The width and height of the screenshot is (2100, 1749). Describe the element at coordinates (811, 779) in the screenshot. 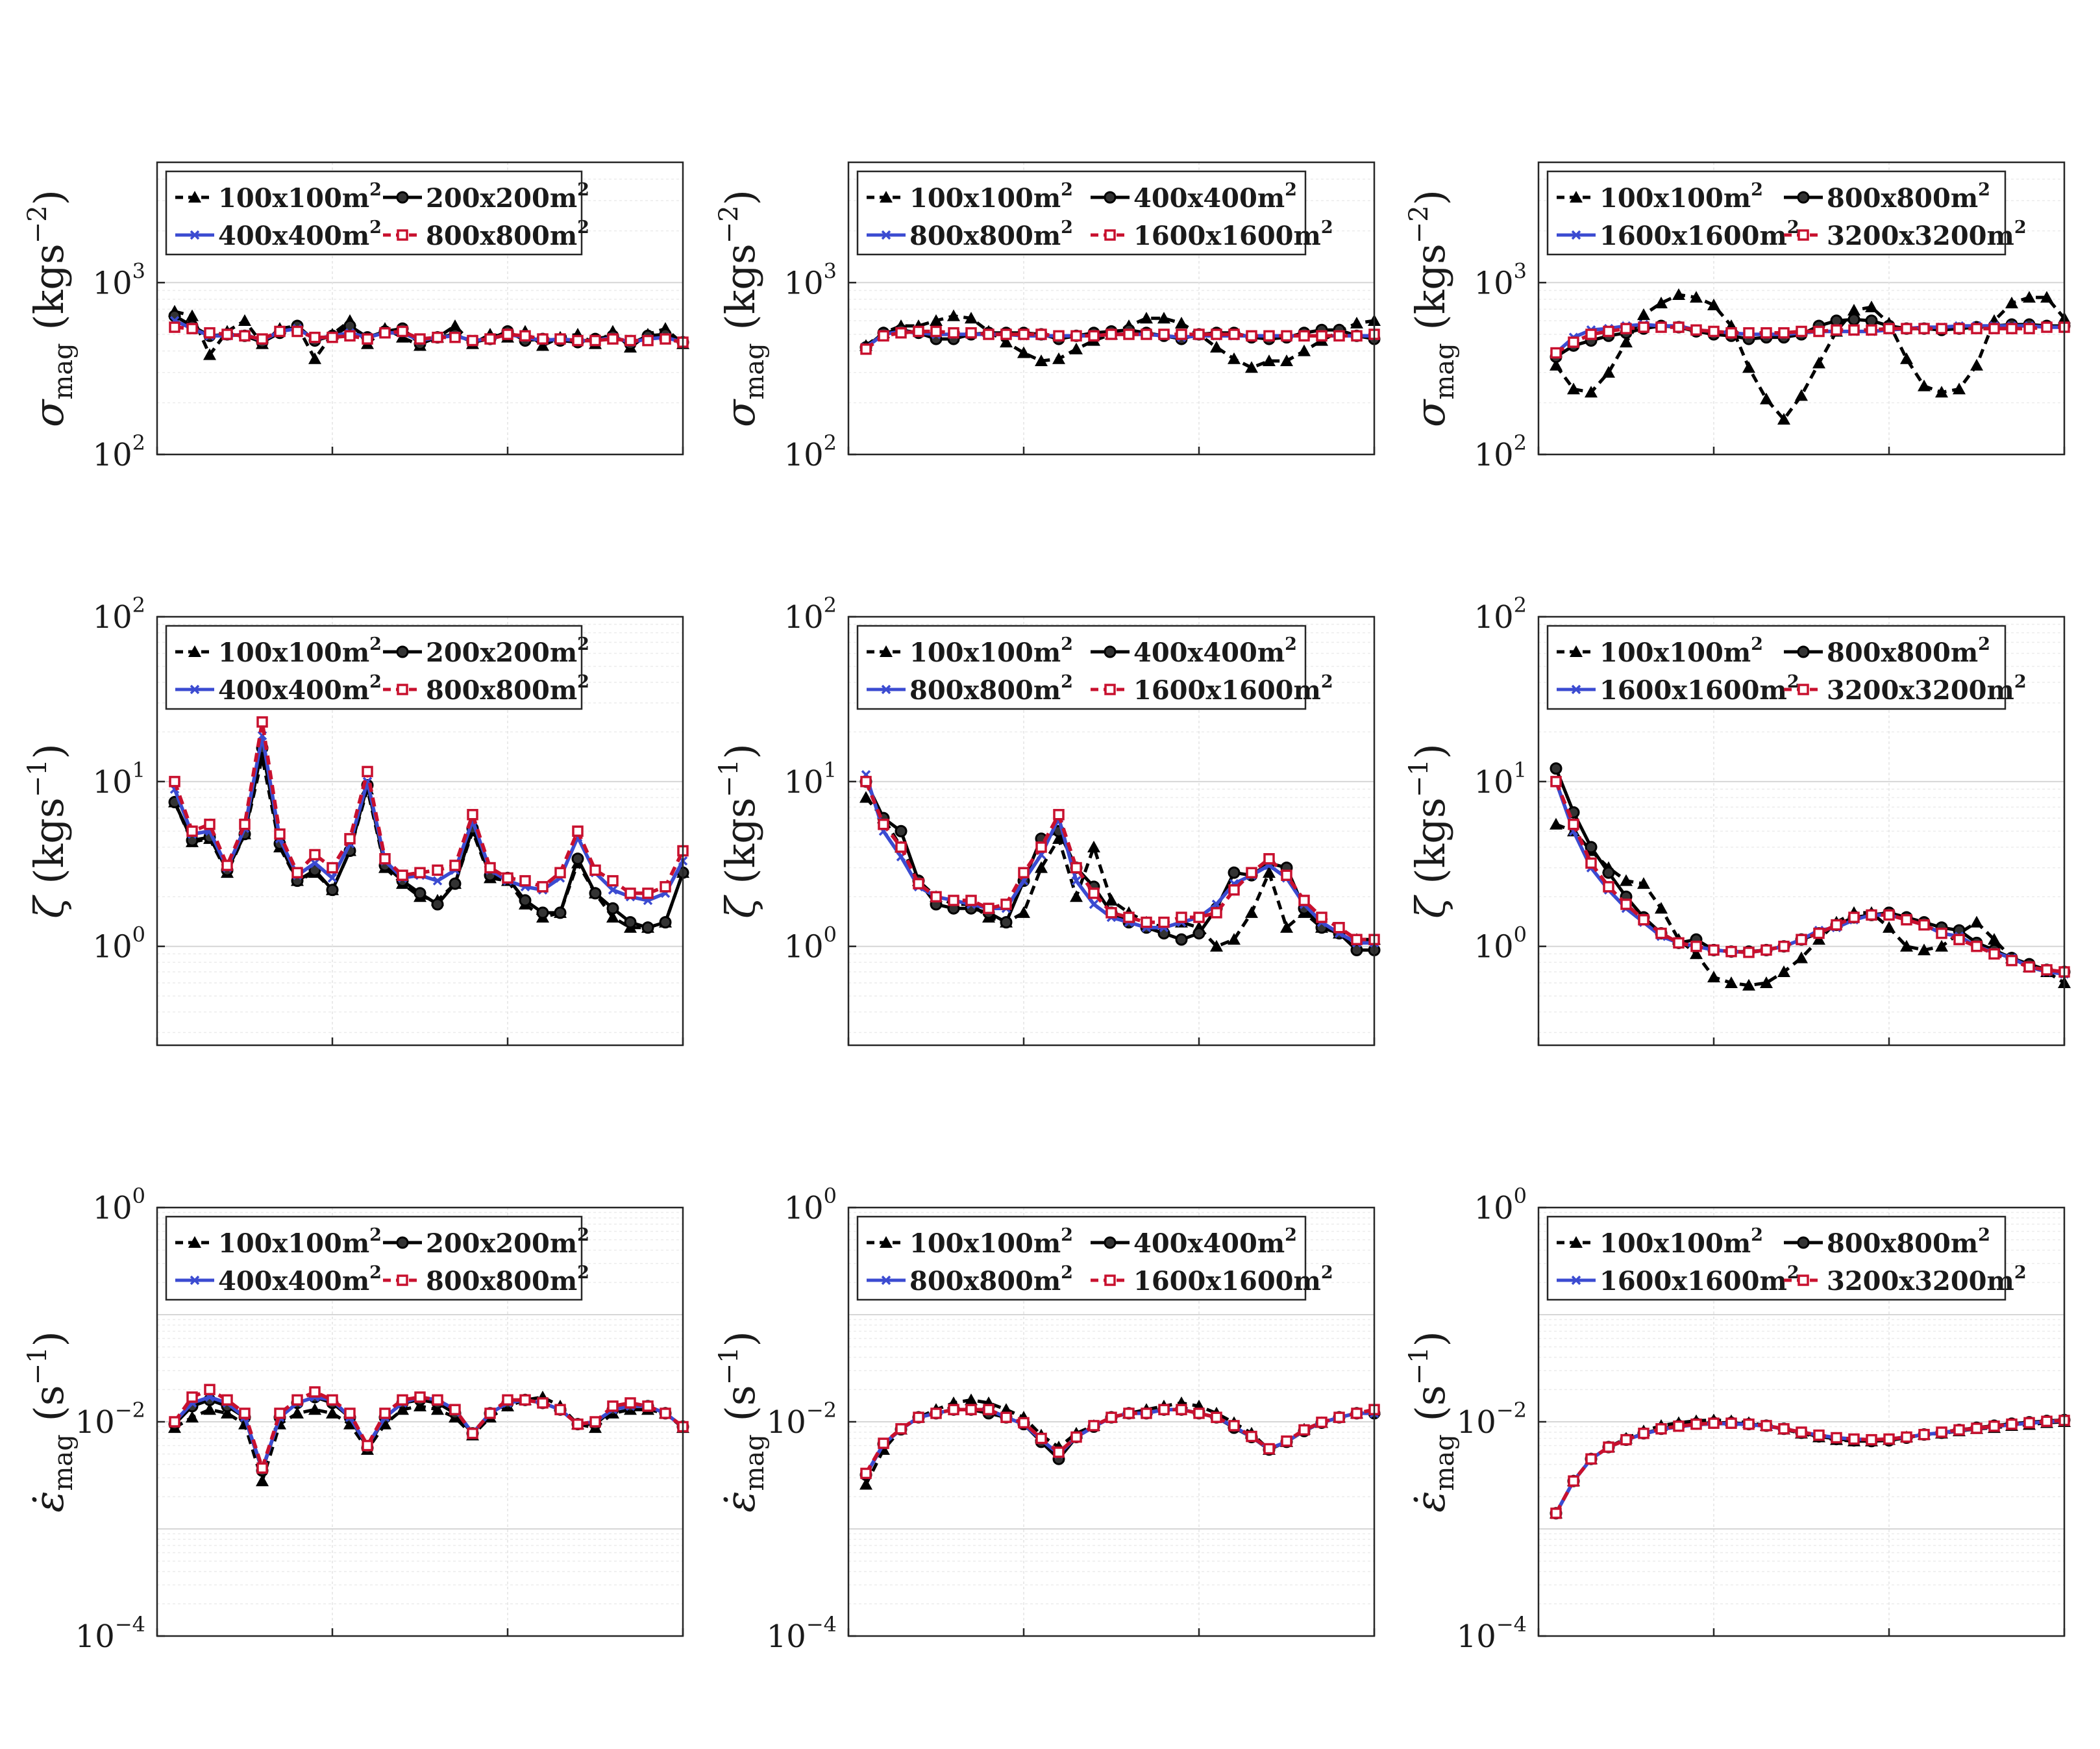

I see `y-tick-label: 10¹` at that location.